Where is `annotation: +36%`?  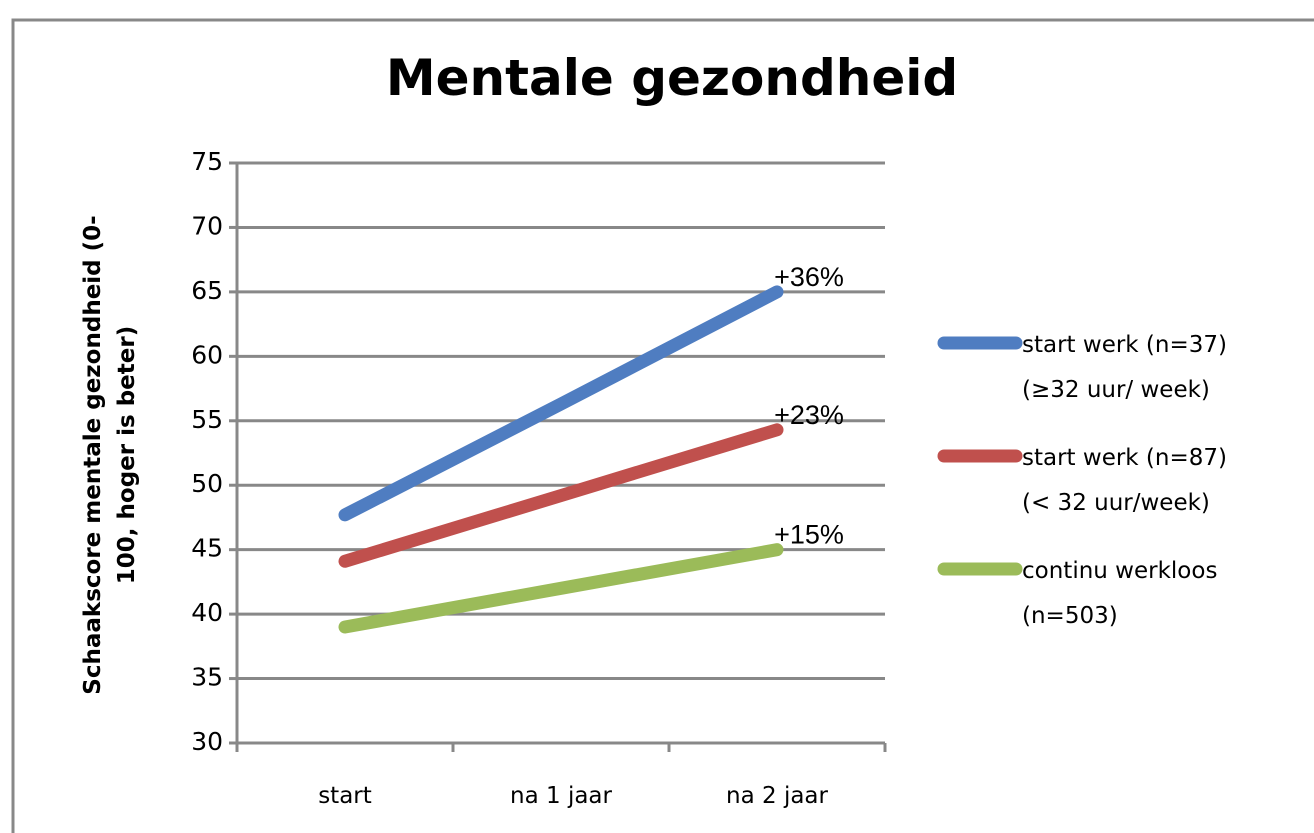 annotation: +36% is located at coordinates (809, 277).